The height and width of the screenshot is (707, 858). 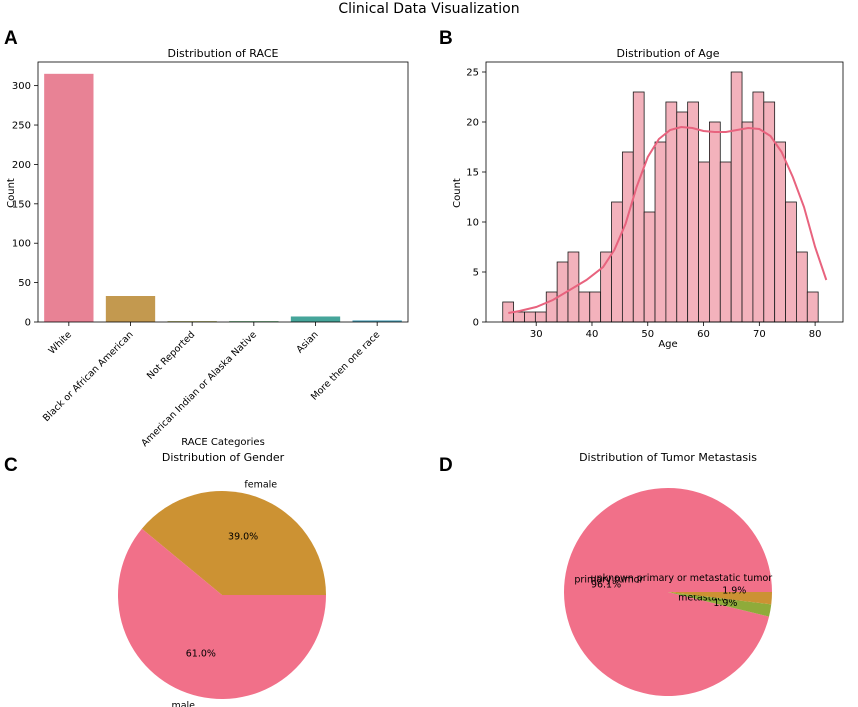 What do you see at coordinates (171, 355) in the screenshot?
I see `race-x-tick-label: Not Reported` at bounding box center [171, 355].